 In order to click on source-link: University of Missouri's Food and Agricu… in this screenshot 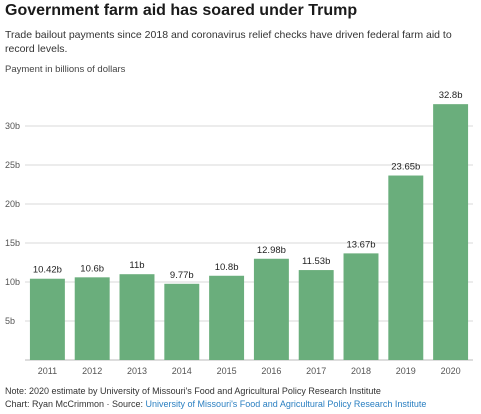, I will do `click(286, 404)`.